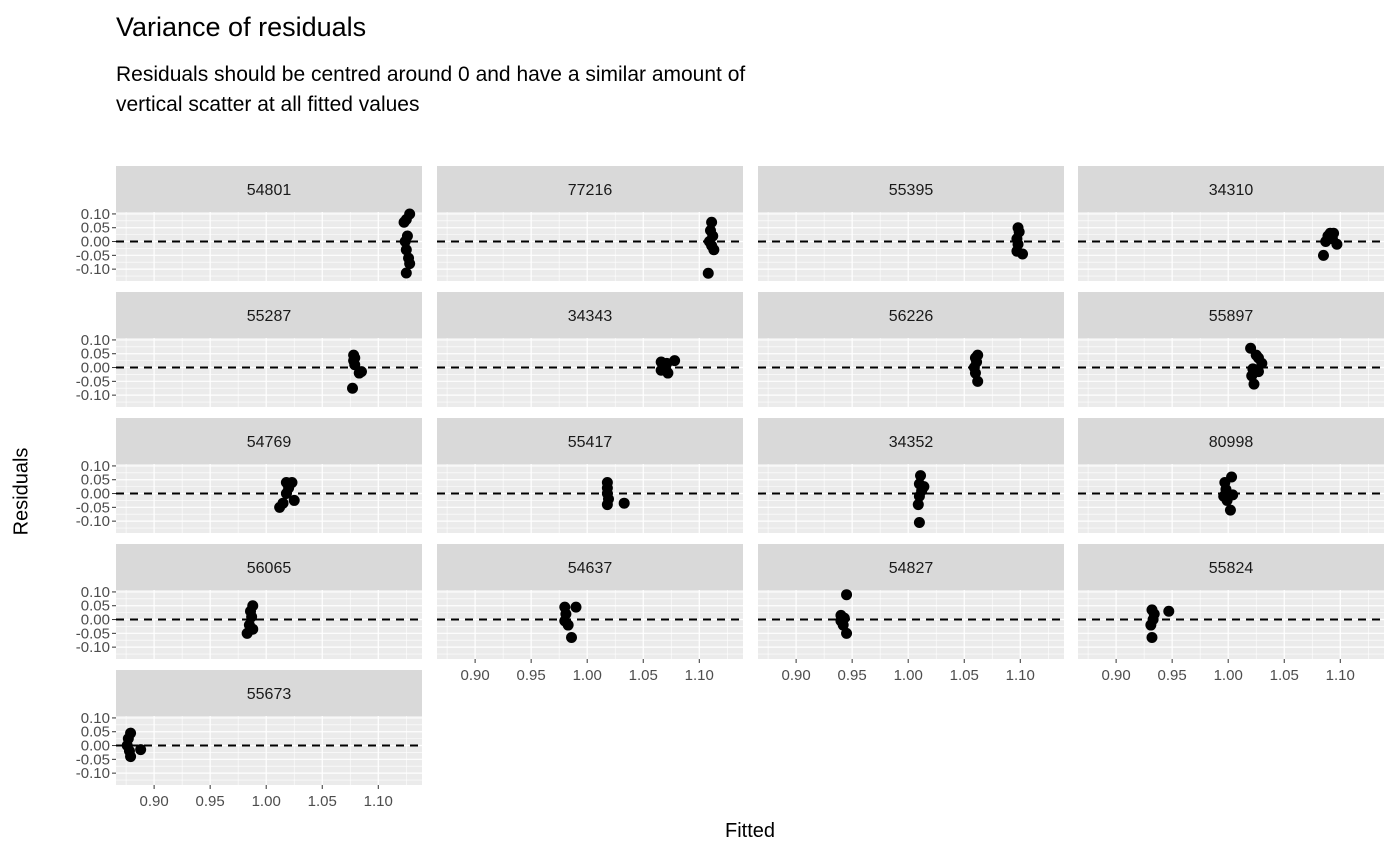 The image size is (1400, 865). I want to click on facet-panel-54637: 54637 0.90 0.95 1.00 1.05 1.10, so click(590, 614).